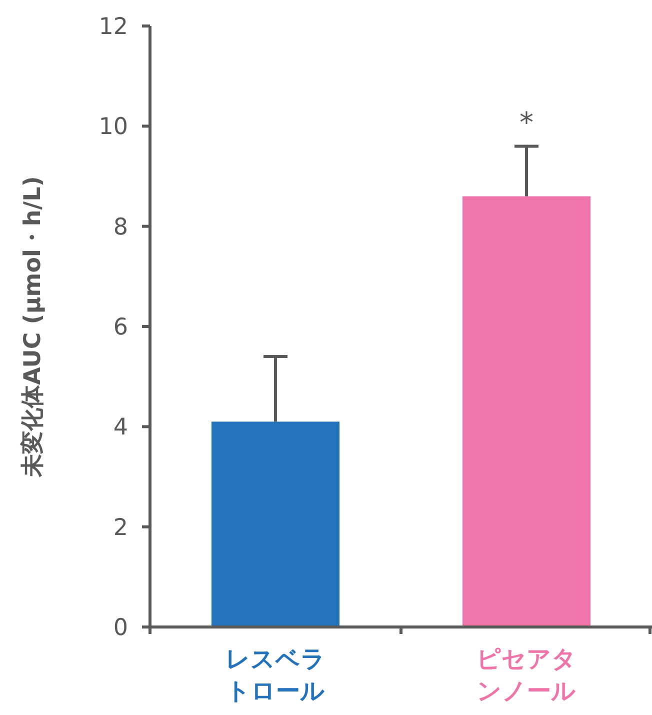 This screenshot has width=652, height=715. What do you see at coordinates (526, 675) in the screenshot?
I see `x-tick-label: ピセアタンノール` at bounding box center [526, 675].